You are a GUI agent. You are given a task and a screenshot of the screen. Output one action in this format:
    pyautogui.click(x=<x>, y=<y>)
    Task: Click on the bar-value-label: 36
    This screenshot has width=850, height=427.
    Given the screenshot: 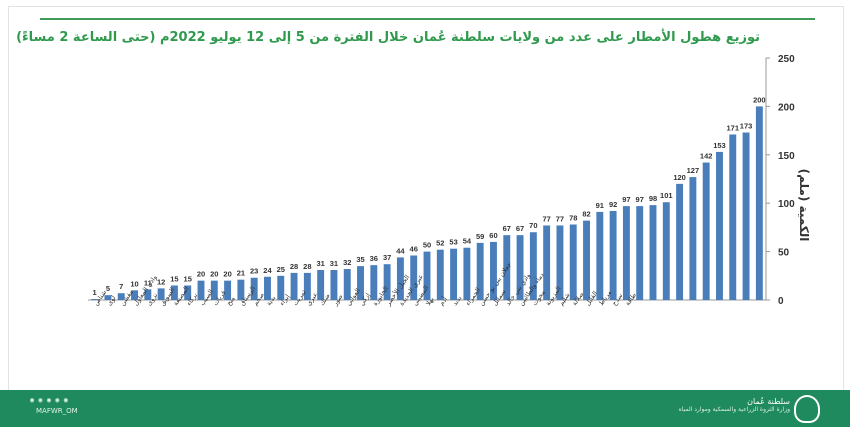 What is the action you would take?
    pyautogui.click(x=374, y=258)
    